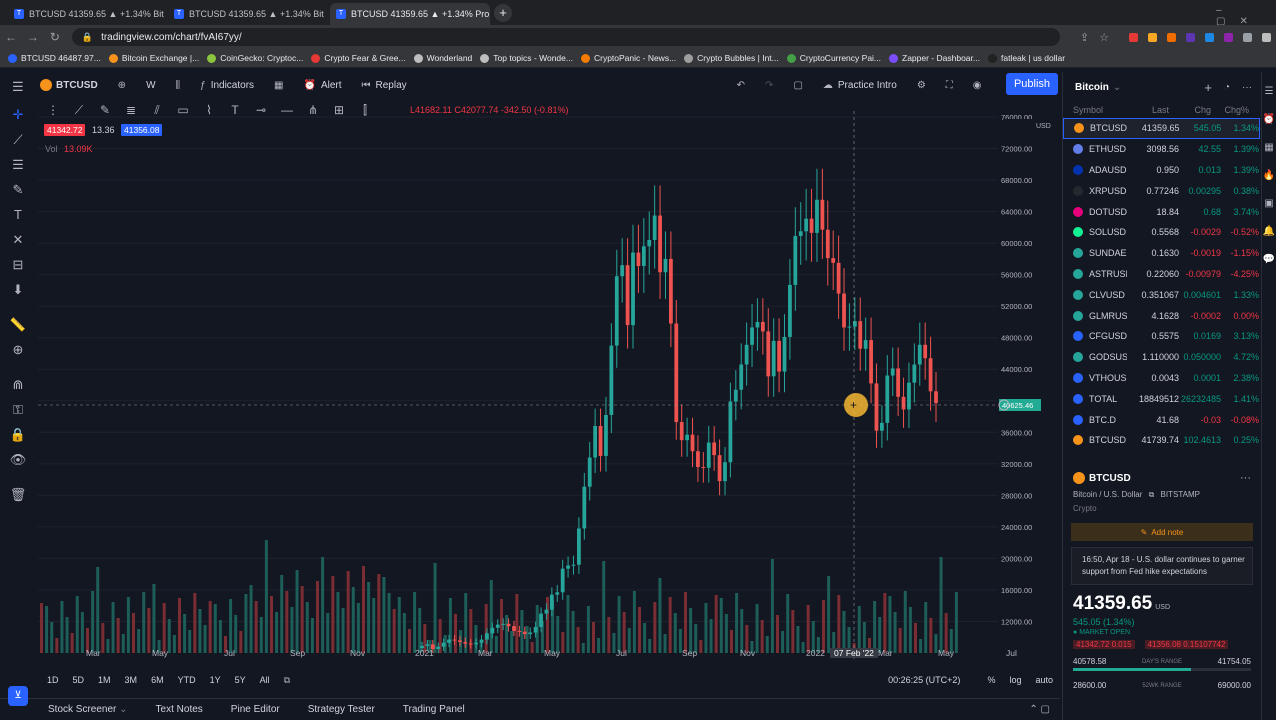  I want to click on practice-layout-button: ☁ Practice Intro, so click(859, 85).